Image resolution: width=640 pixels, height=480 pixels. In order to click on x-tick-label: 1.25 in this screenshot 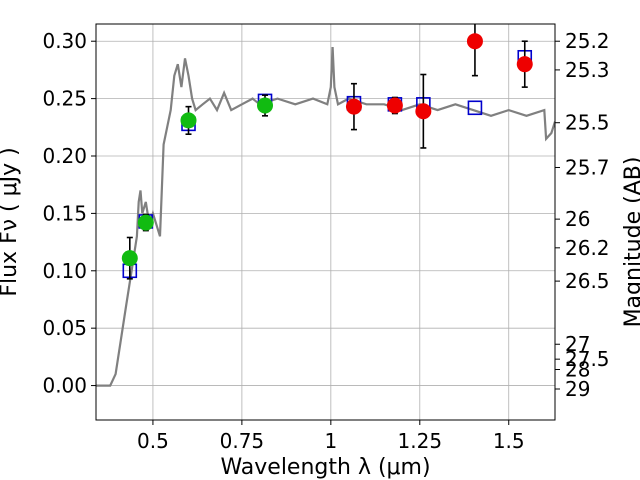, I will do `click(420, 441)`.